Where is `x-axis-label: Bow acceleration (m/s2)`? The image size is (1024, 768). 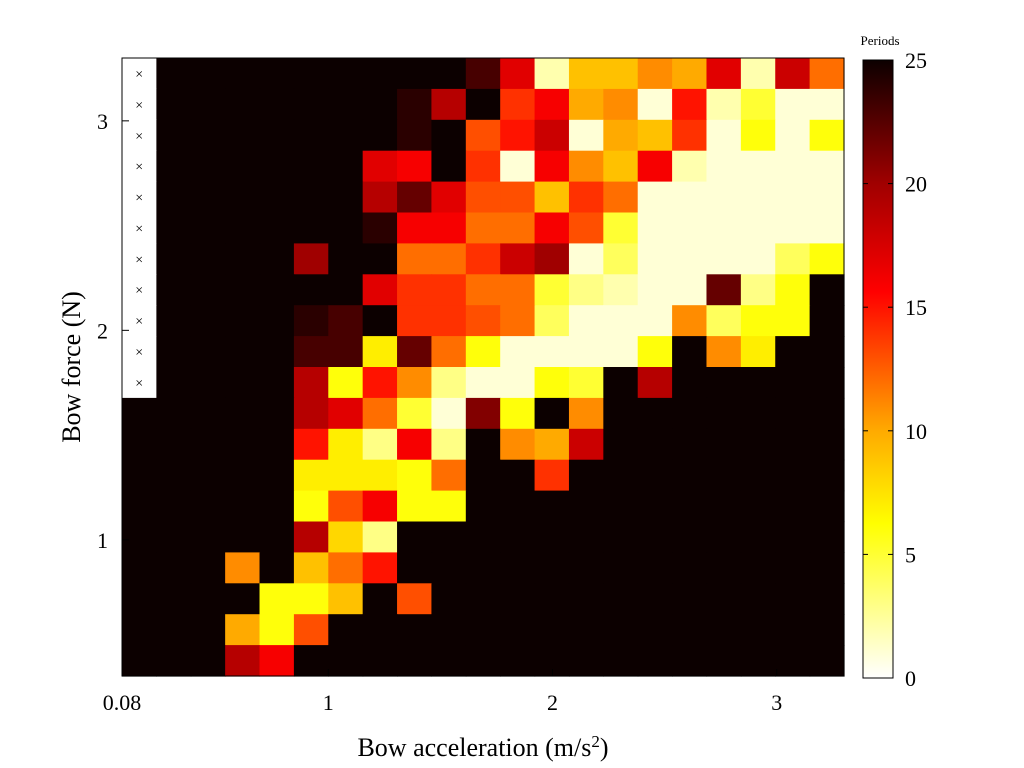
x-axis-label: Bow acceleration (m/s2) is located at coordinates (482, 747).